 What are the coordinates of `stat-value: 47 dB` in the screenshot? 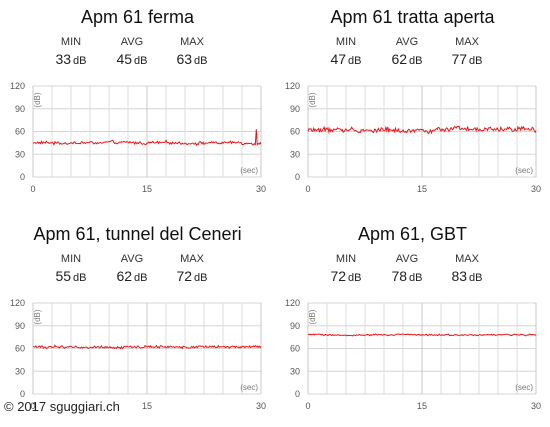 It's located at (346, 59).